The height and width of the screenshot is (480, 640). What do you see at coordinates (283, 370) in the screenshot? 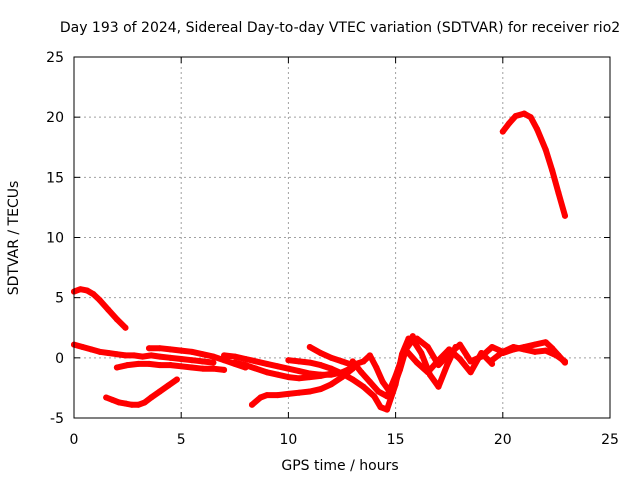
I see `series-line` at bounding box center [283, 370].